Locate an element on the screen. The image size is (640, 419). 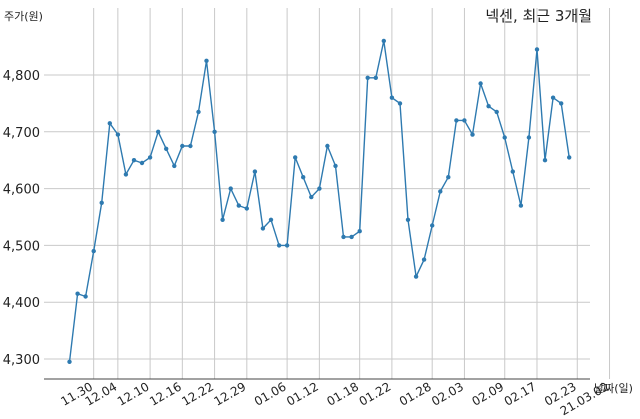
y-tick-label: 4,300 is located at coordinates (21, 360).